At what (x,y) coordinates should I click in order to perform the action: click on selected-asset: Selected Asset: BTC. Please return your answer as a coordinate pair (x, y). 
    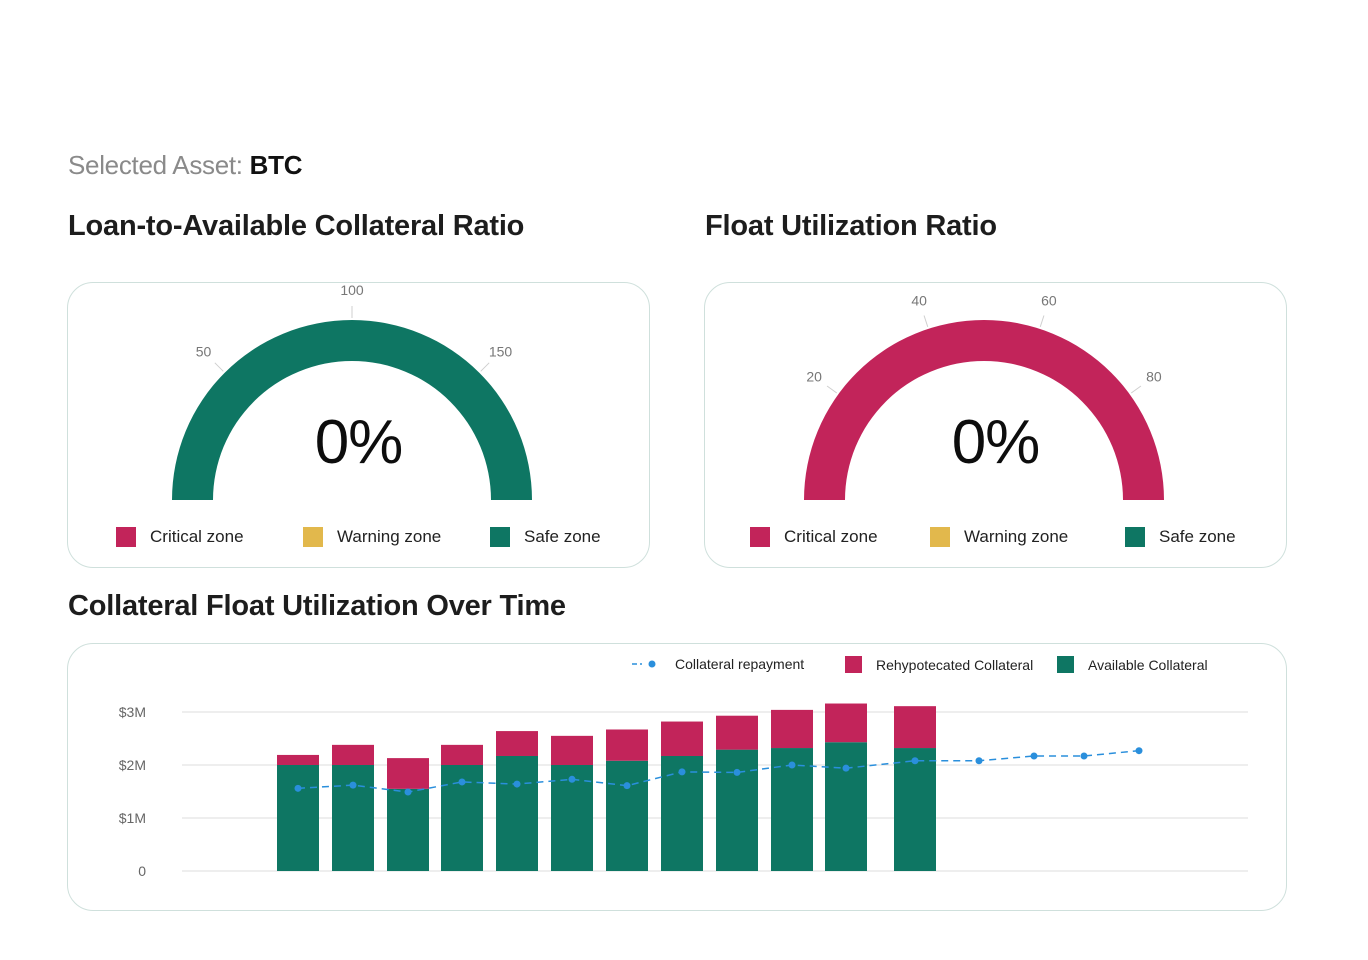
    Looking at the image, I should click on (185, 165).